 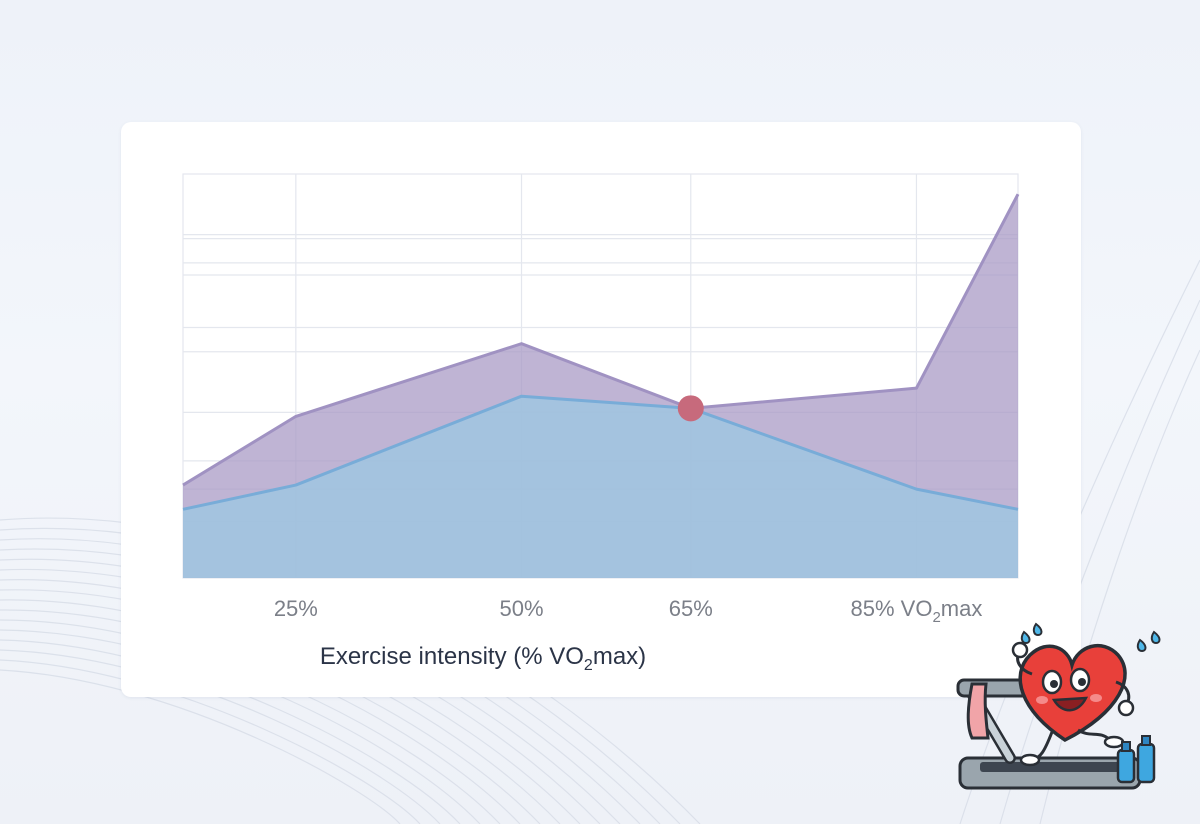 What do you see at coordinates (1136, 759) in the screenshot?
I see `water-bottles-icon` at bounding box center [1136, 759].